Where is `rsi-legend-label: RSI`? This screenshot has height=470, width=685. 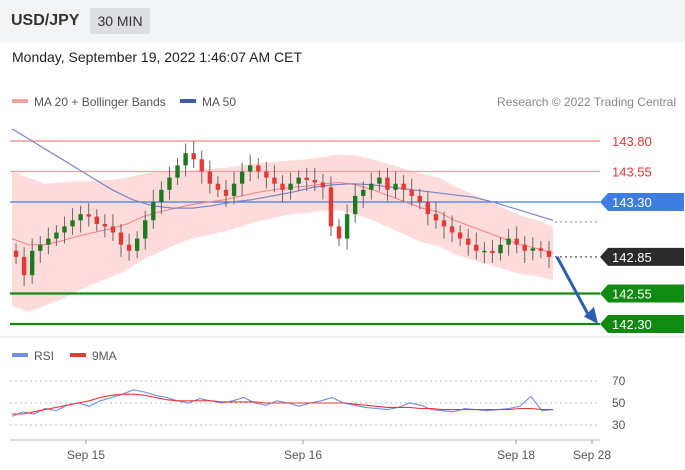 rsi-legend-label: RSI is located at coordinates (44, 356).